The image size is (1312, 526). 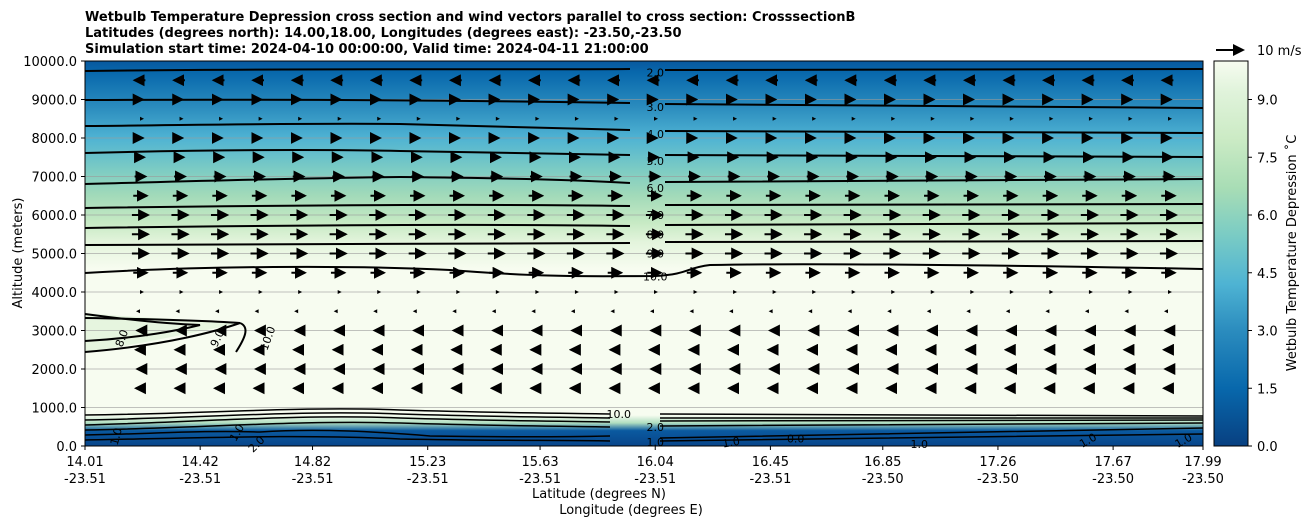 I want to click on contour-label: 10.0, so click(x=655, y=277).